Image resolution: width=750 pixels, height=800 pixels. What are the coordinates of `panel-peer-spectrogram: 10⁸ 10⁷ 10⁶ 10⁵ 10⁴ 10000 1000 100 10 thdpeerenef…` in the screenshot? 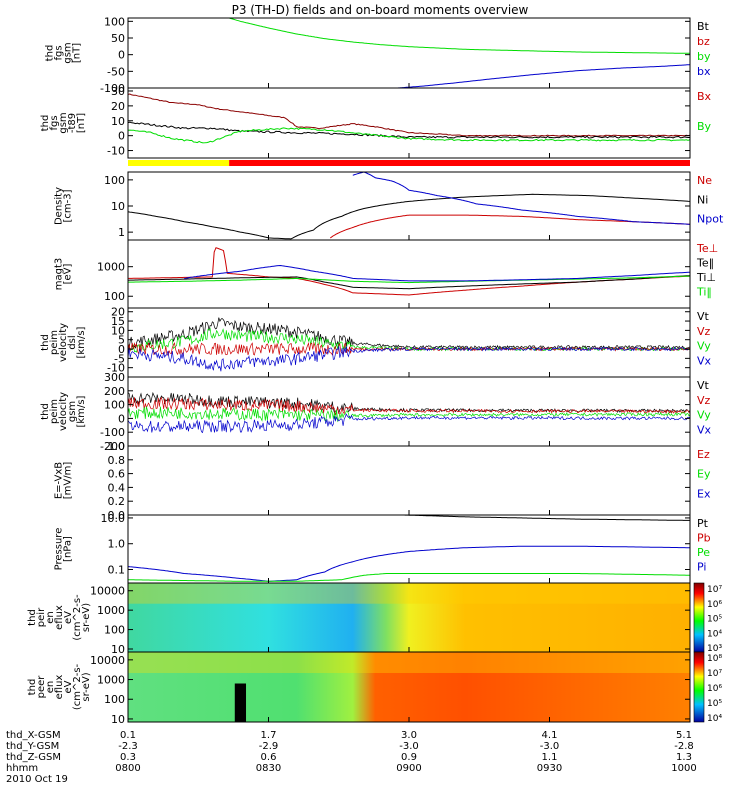 It's located at (374, 688).